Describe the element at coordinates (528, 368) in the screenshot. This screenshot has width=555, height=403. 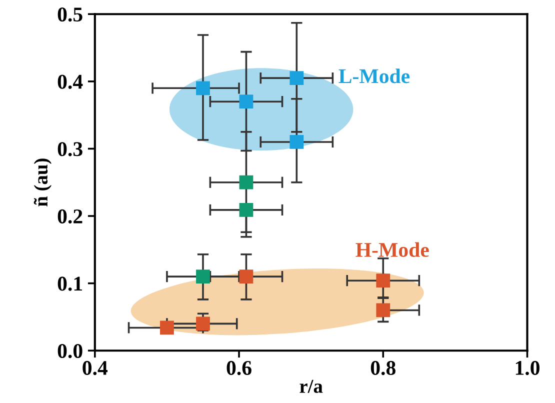
I see `x-tick-label: 1.0` at that location.